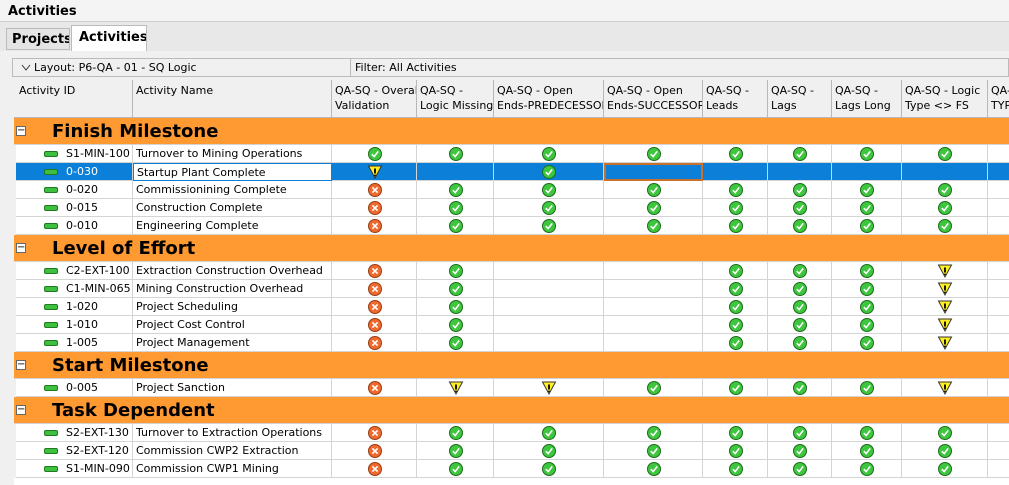  I want to click on activity-id-cell: 0-015, so click(74, 208).